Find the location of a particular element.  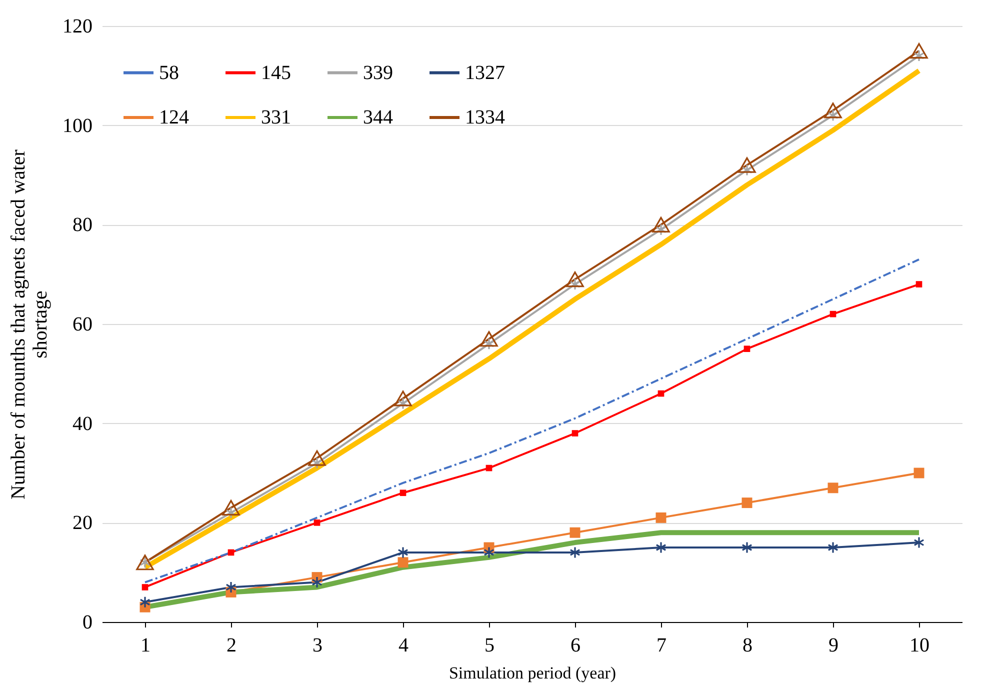

x-tick-label: 5 is located at coordinates (489, 645).